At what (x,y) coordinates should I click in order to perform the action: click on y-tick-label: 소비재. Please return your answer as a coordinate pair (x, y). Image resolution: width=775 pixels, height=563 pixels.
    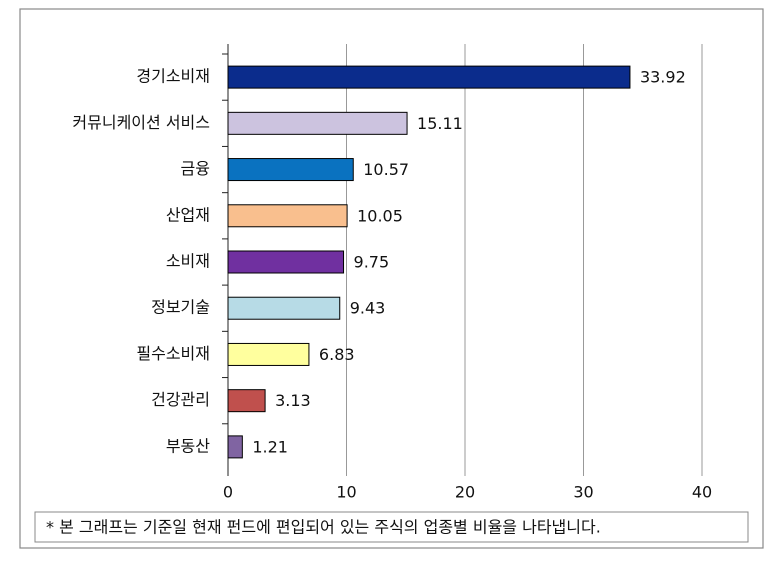
    Looking at the image, I should click on (188, 261).